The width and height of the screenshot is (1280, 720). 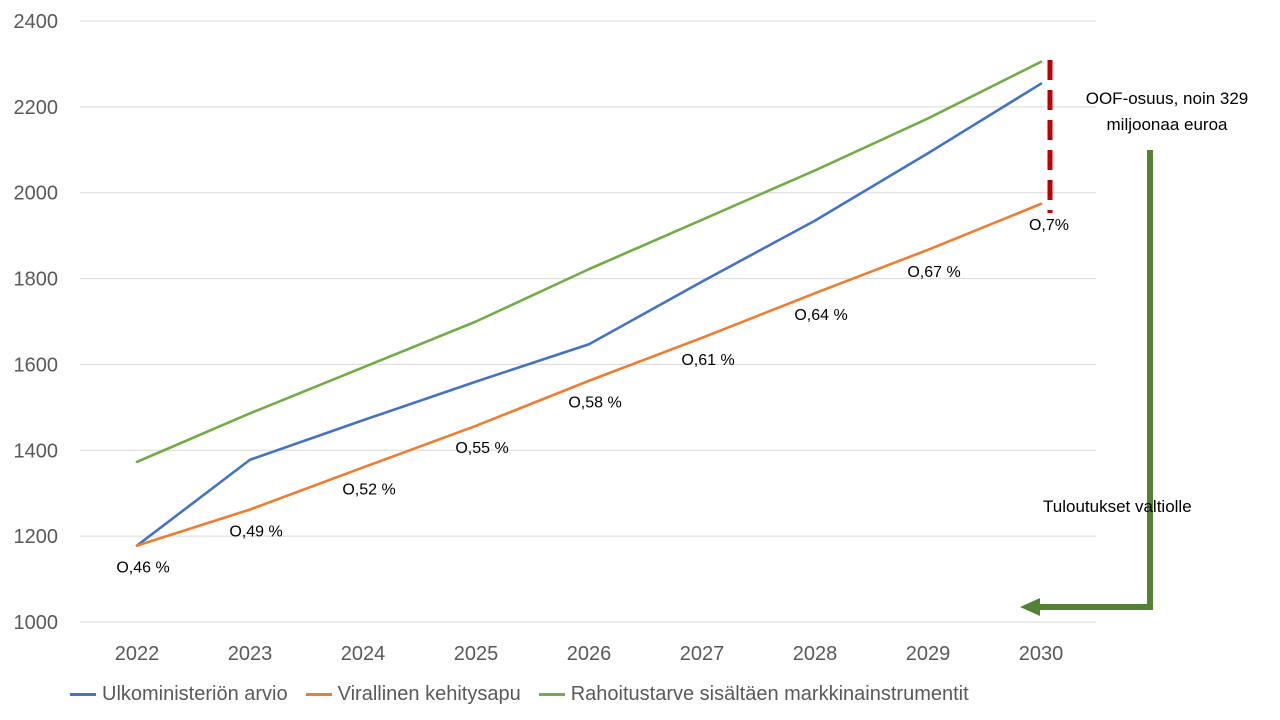 What do you see at coordinates (363, 654) in the screenshot?
I see `x-tick-label: 2024` at bounding box center [363, 654].